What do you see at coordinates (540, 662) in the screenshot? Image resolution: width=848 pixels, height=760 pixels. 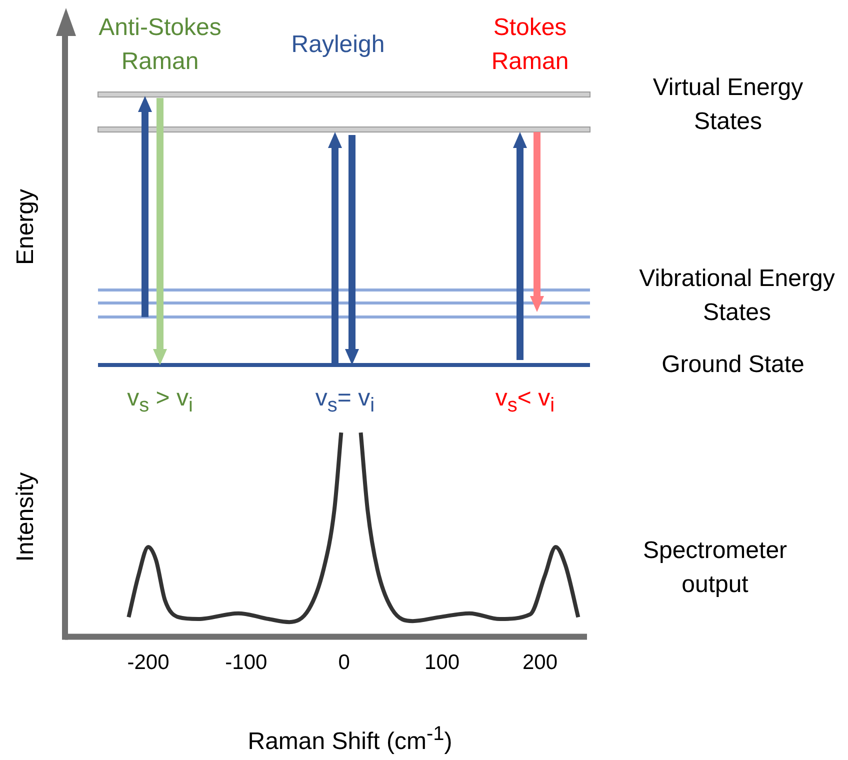 I see `x-tick-label: 200` at bounding box center [540, 662].